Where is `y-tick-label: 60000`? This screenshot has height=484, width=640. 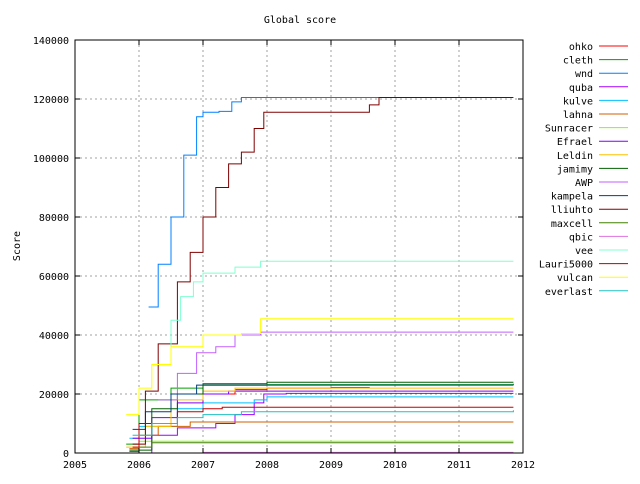 y-tick-label: 60000 is located at coordinates (54, 277).